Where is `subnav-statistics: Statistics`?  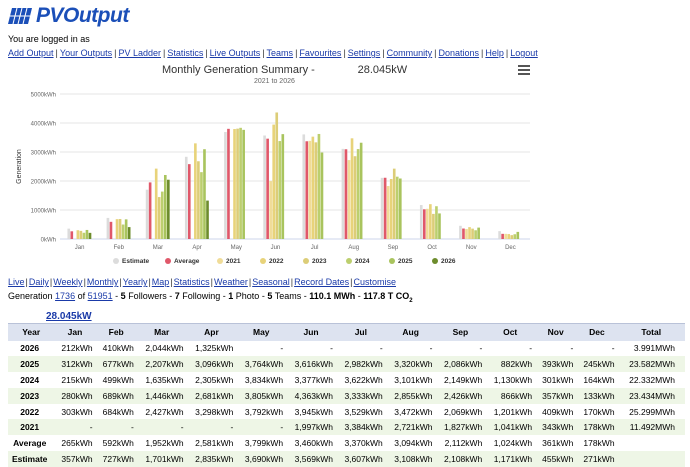 subnav-statistics: Statistics is located at coordinates (191, 282).